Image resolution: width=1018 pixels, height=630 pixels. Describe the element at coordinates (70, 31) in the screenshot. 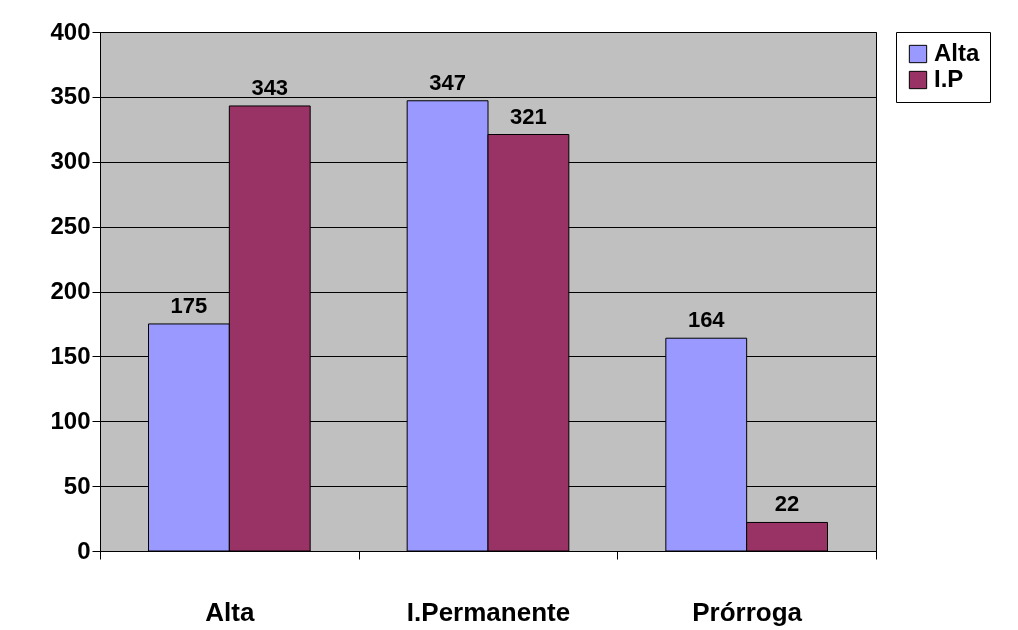

I see `y-tick-label: 400` at that location.